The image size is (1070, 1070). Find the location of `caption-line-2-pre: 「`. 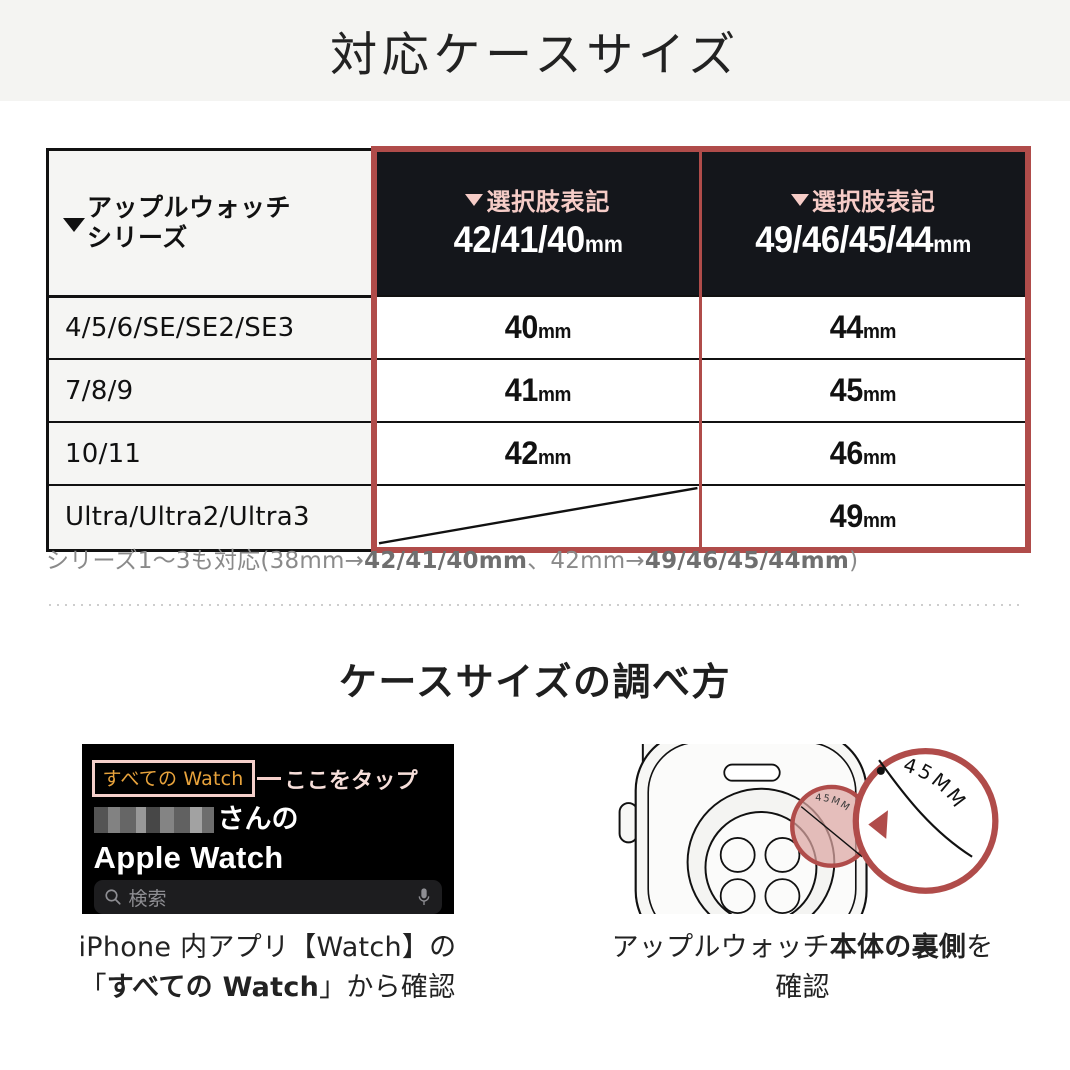

caption-line-2-pre: 「 is located at coordinates (93, 987).